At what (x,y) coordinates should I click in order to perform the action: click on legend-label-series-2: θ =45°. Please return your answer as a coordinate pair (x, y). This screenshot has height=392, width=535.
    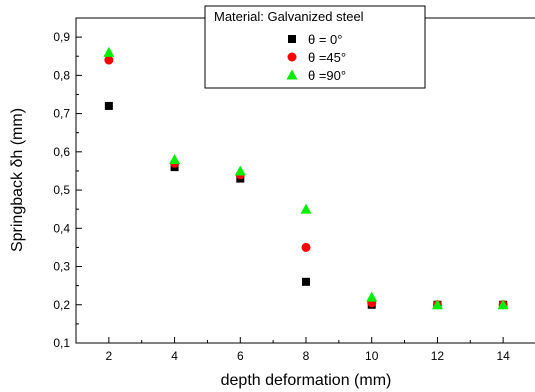
    Looking at the image, I should click on (327, 57).